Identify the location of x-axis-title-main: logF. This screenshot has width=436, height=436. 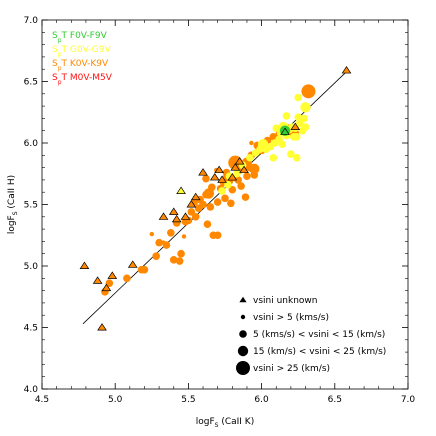
(205, 422).